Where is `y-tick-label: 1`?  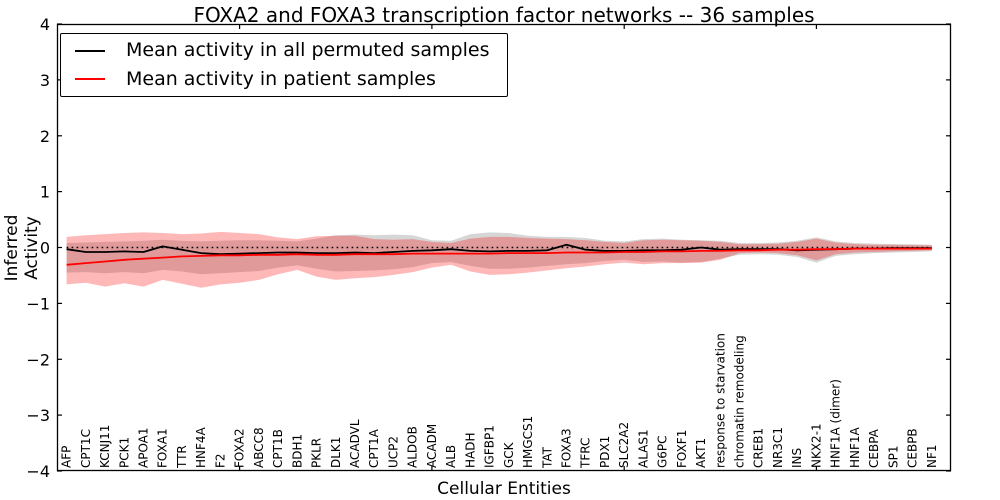
y-tick-label: 1 is located at coordinates (45, 192).